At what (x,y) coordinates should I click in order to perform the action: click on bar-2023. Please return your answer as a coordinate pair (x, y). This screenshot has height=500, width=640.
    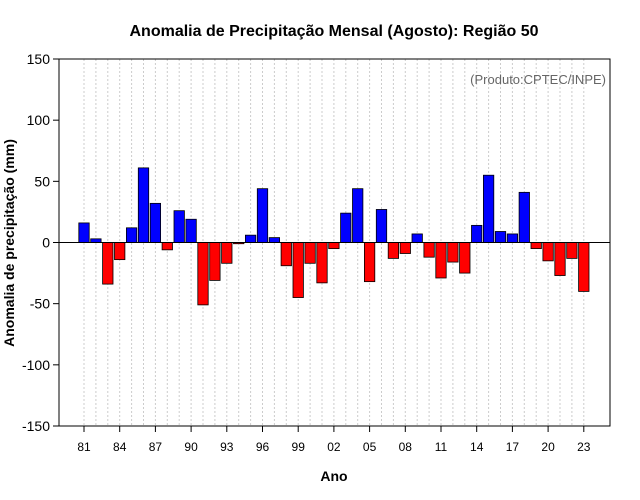
    Looking at the image, I should click on (584, 267).